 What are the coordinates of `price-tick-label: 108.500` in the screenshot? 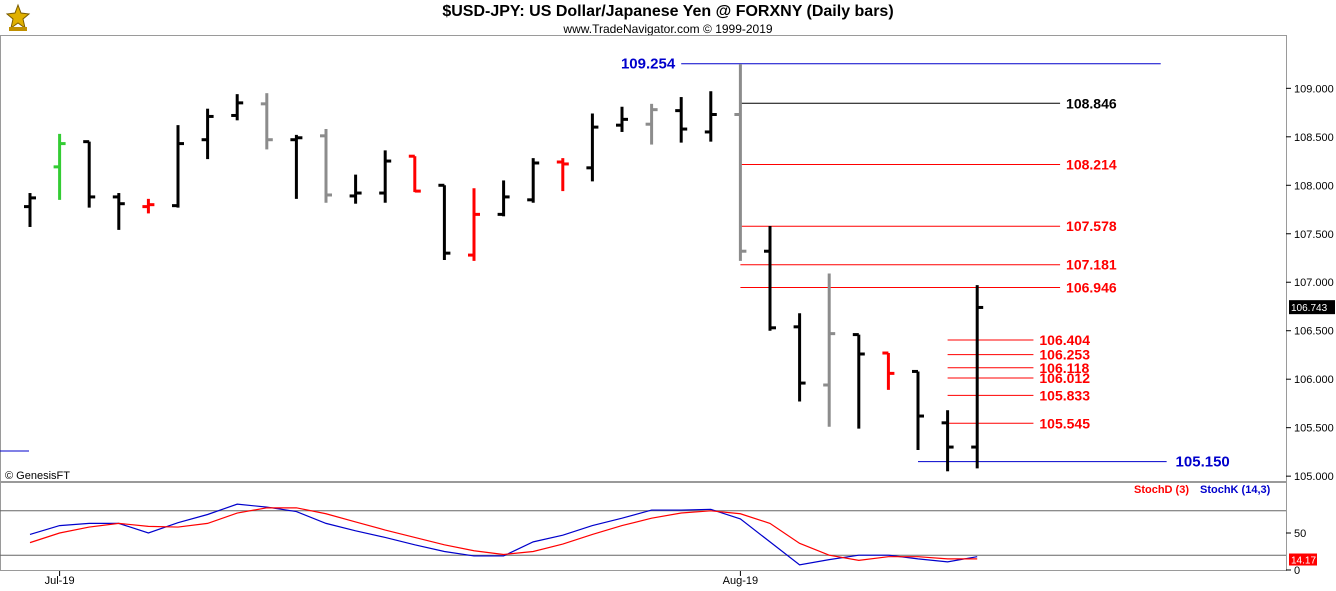 It's located at (1314, 138).